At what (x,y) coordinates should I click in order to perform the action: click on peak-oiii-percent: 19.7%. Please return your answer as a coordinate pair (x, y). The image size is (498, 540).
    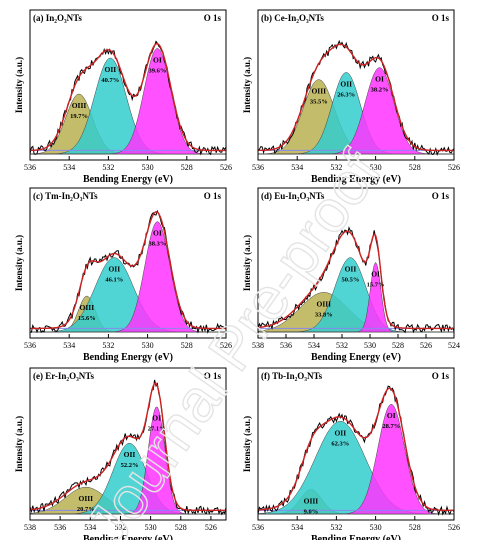
    Looking at the image, I should click on (79, 116).